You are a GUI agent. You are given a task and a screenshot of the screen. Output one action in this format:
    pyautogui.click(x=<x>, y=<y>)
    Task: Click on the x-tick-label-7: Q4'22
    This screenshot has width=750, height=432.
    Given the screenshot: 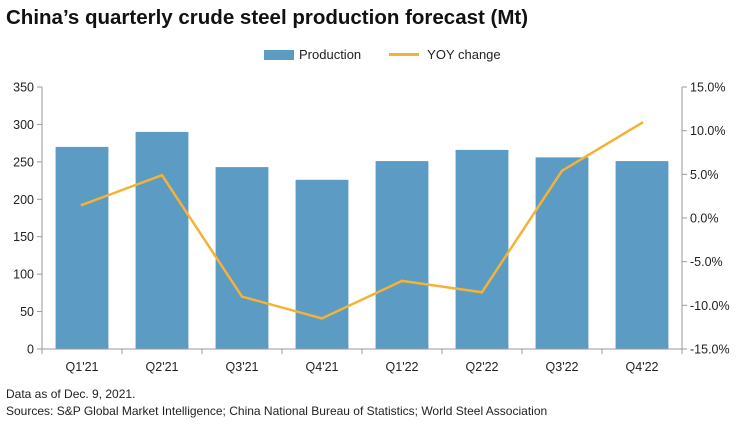 What is the action you would take?
    pyautogui.click(x=642, y=367)
    